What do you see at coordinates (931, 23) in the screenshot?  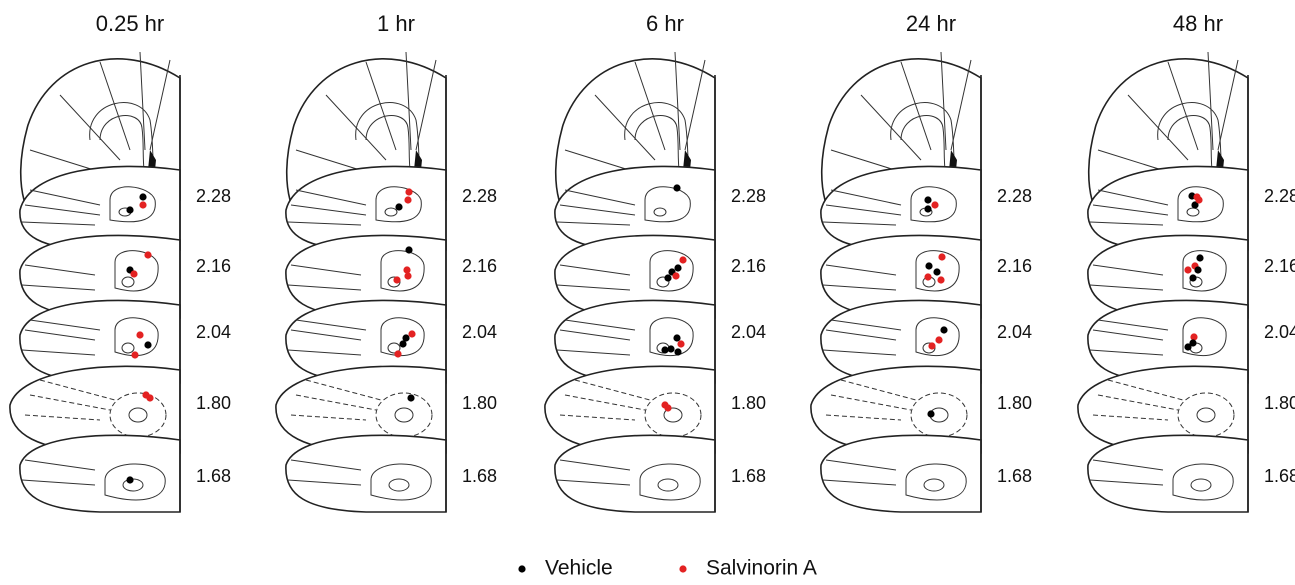 I see `panel-title: 24 hr` at bounding box center [931, 23].